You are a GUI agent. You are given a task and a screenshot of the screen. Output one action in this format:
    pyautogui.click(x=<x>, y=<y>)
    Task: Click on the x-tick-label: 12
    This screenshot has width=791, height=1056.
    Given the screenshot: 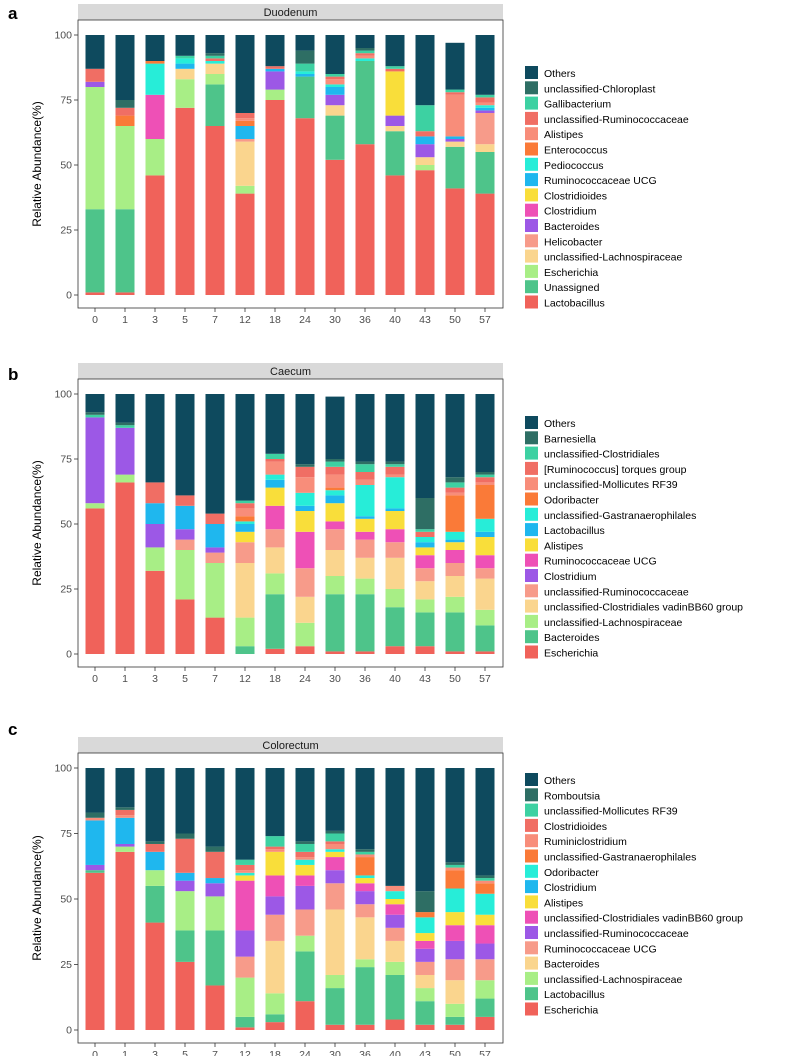 What is the action you would take?
    pyautogui.click(x=245, y=1052)
    